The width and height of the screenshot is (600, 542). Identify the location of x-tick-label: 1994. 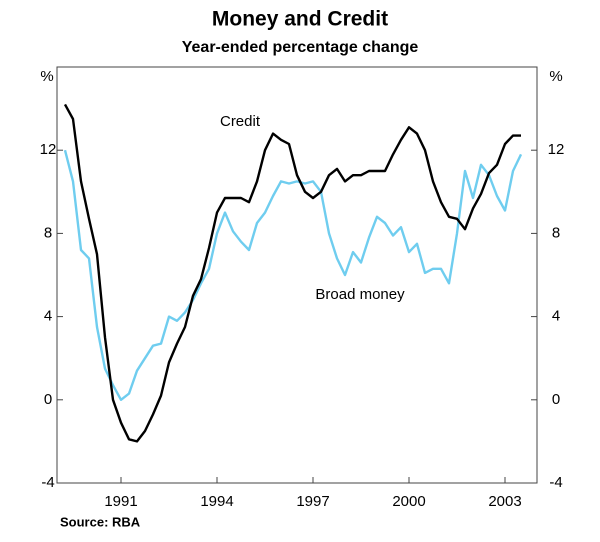
(216, 501).